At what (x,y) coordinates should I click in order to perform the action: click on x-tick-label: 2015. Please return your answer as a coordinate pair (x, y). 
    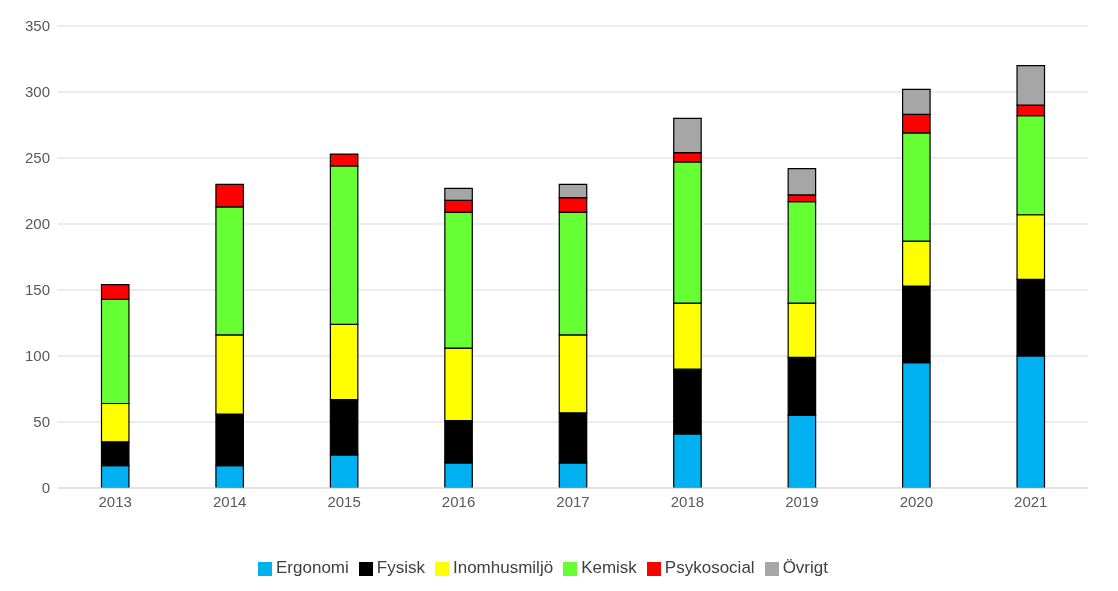
    Looking at the image, I should click on (344, 501).